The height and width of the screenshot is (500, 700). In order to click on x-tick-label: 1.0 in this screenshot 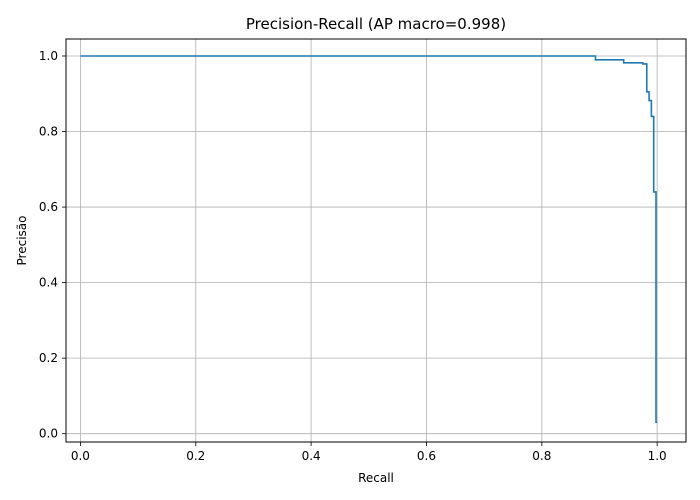, I will do `click(657, 456)`.